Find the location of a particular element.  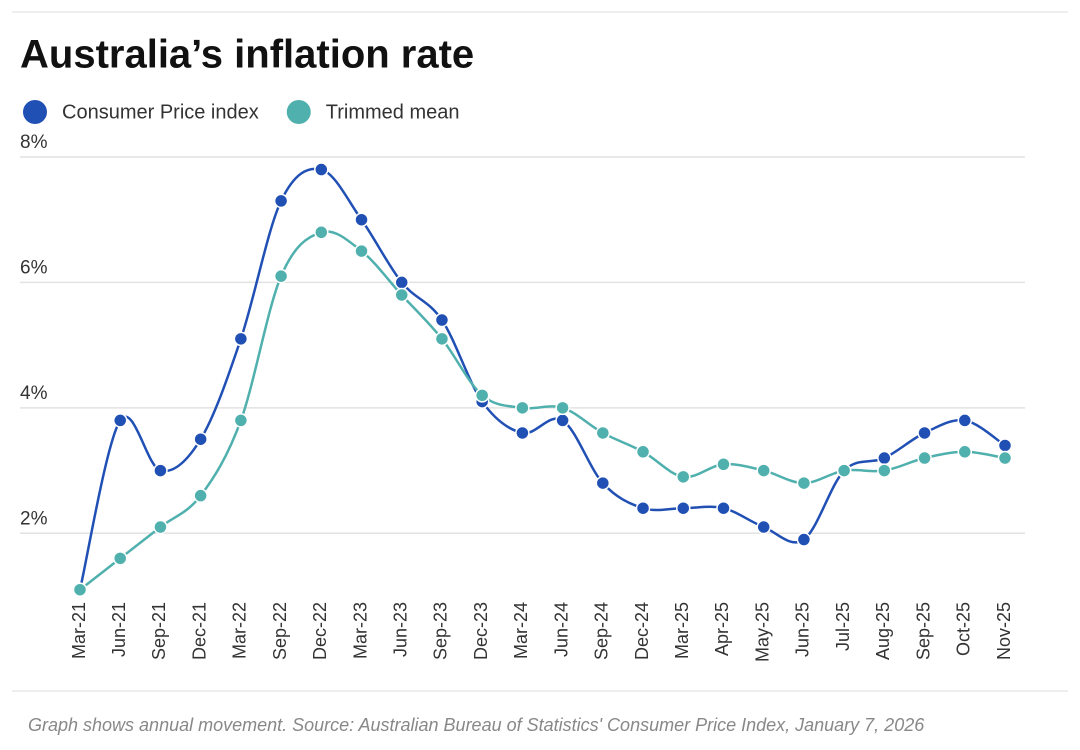

x-tick-label: Dec-21 is located at coordinates (199, 631).